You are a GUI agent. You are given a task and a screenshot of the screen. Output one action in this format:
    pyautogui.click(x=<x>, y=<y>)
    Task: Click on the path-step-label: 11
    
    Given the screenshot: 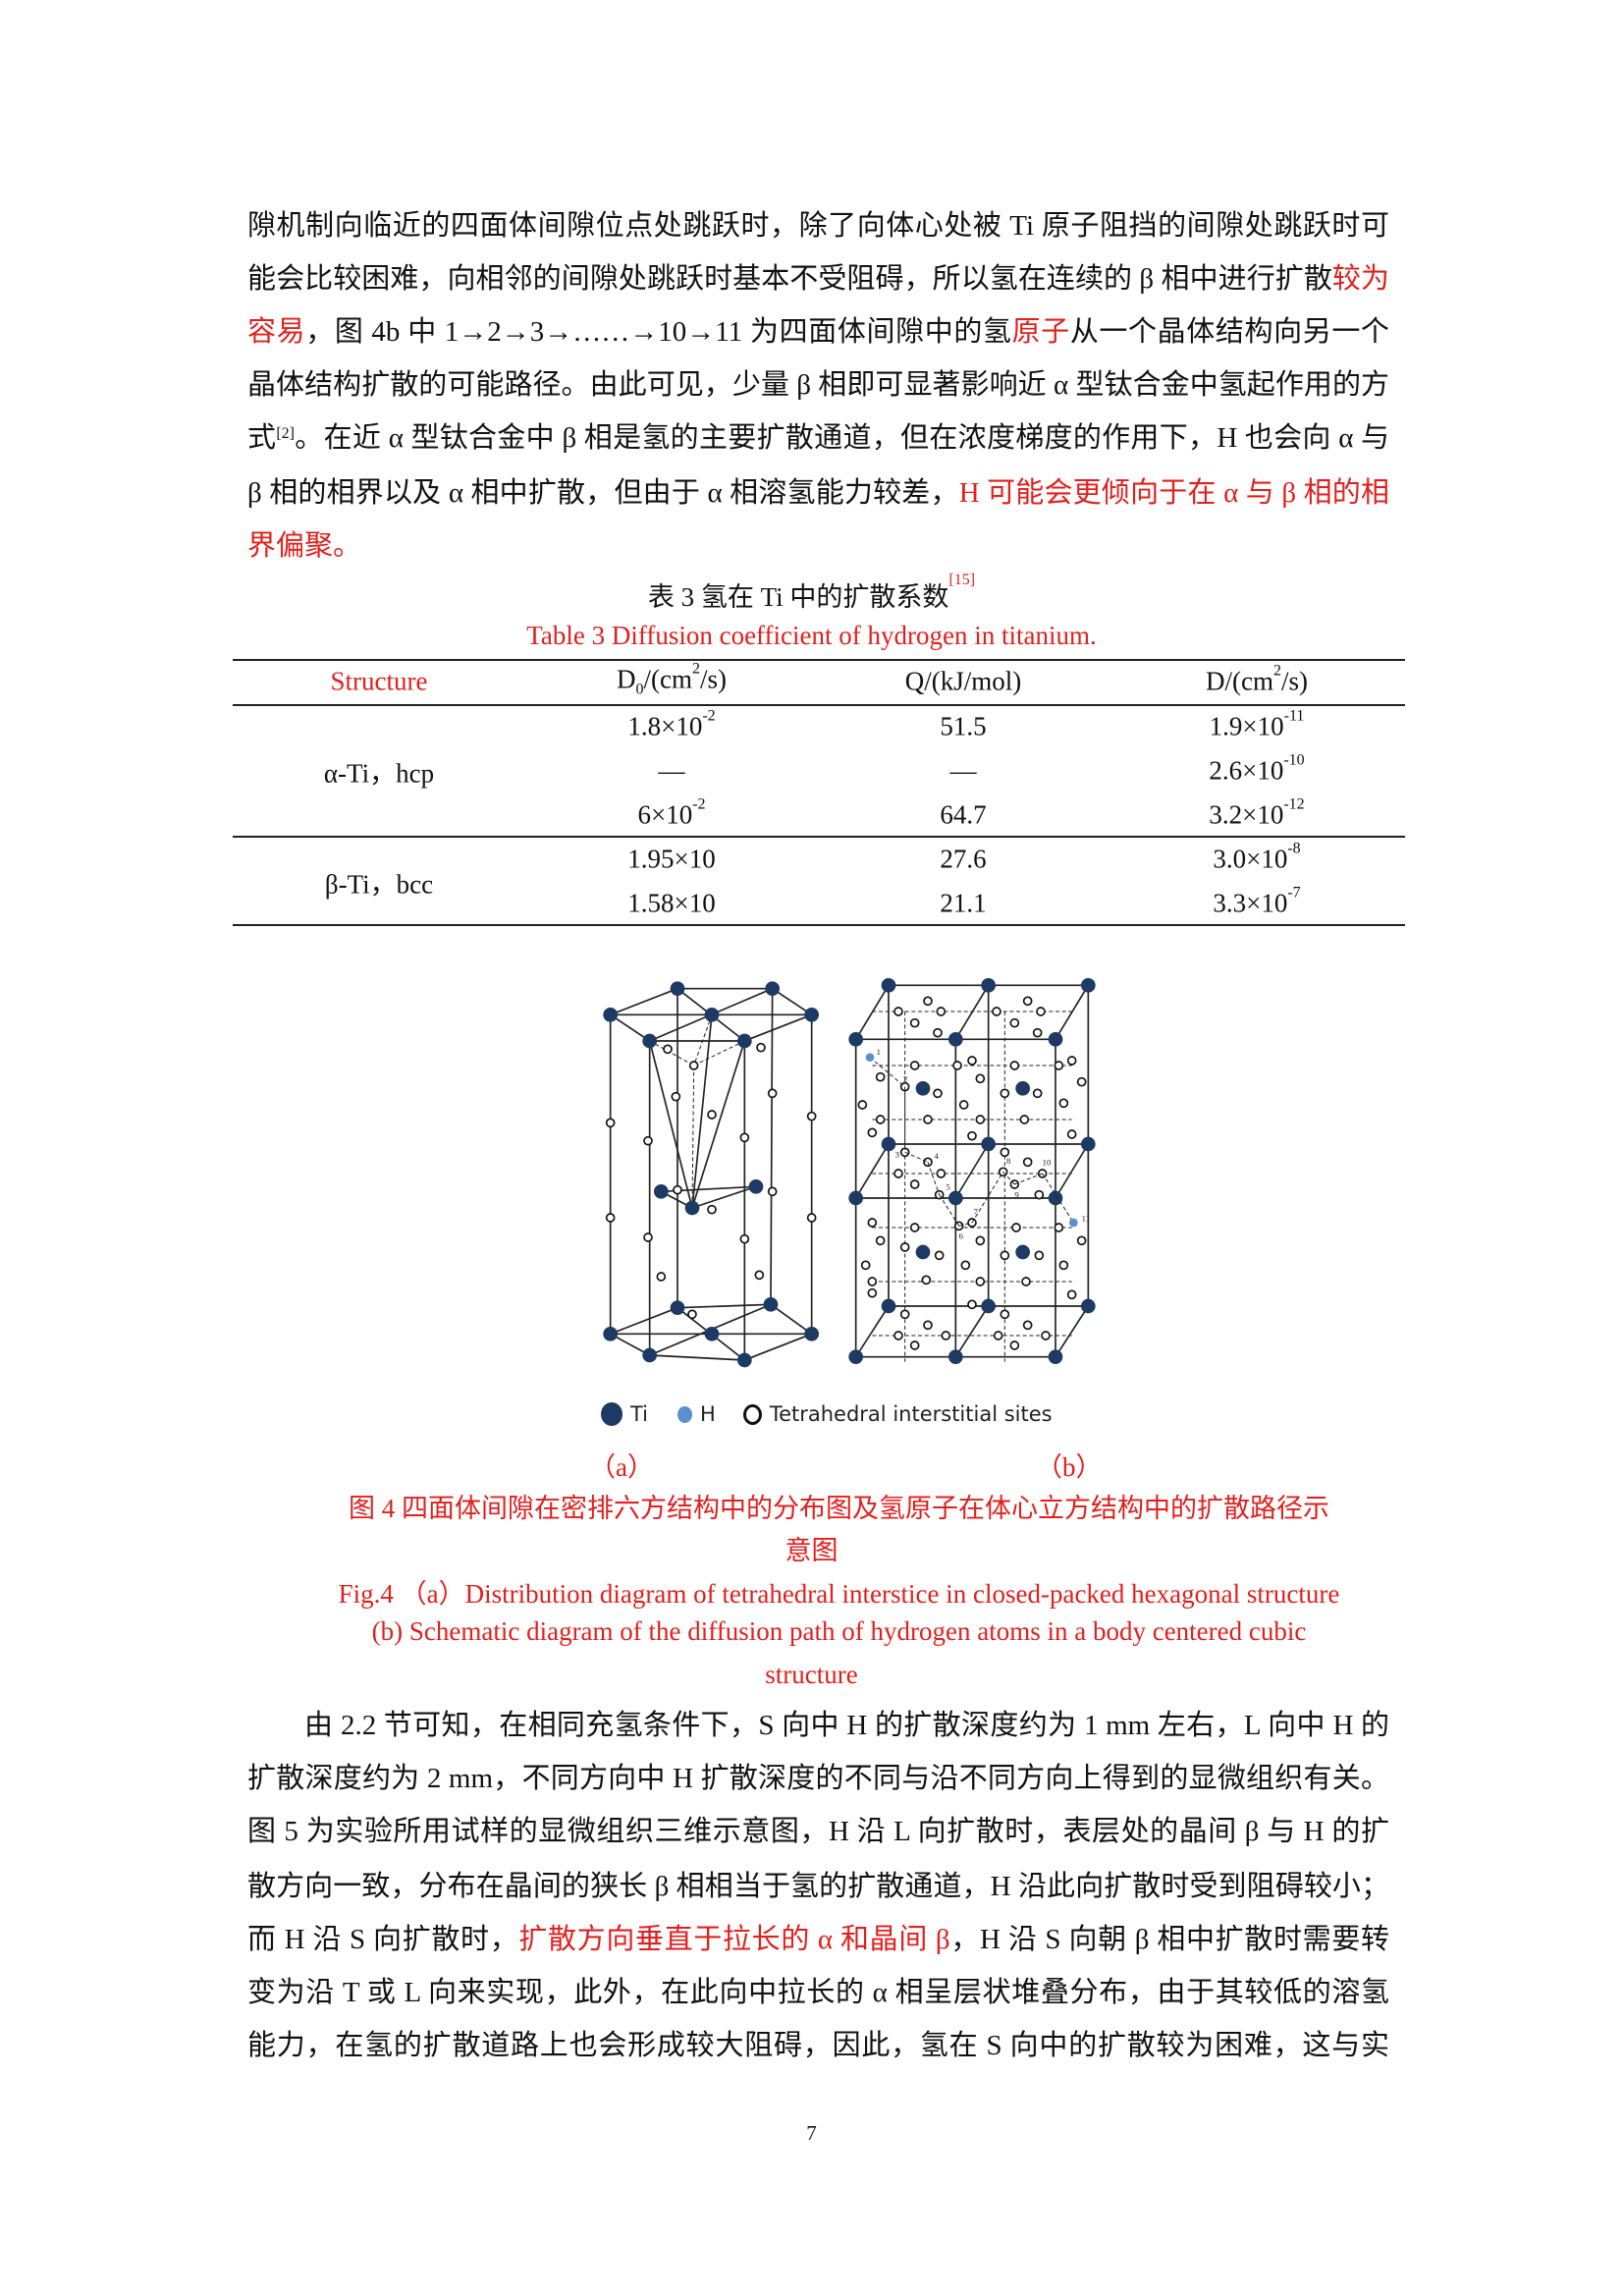 What is the action you would take?
    pyautogui.click(x=1086, y=1218)
    